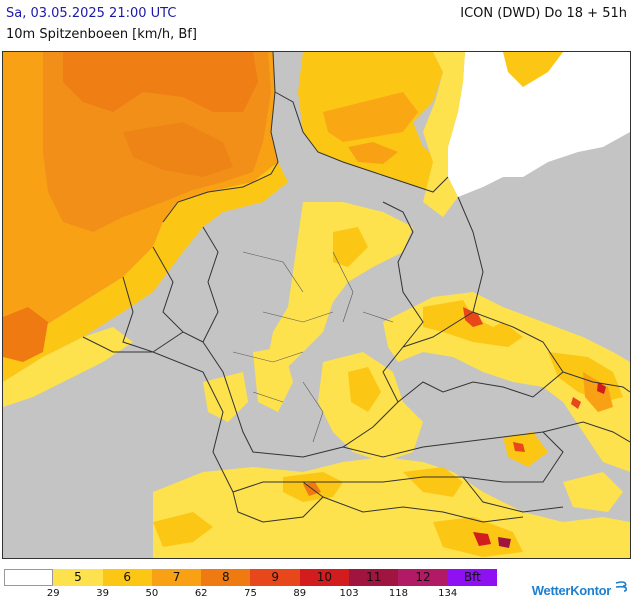 The image size is (633, 600). Describe the element at coordinates (398, 593) in the screenshot. I see `legend-tick-label: 118` at that location.